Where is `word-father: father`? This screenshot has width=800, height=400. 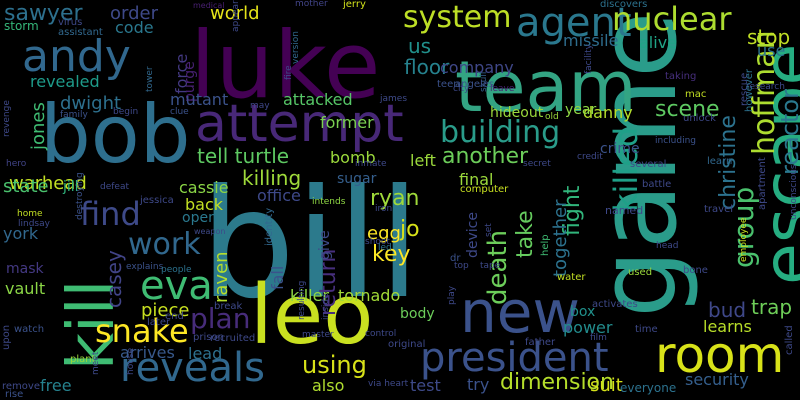
word-father: father is located at coordinates (540, 342).